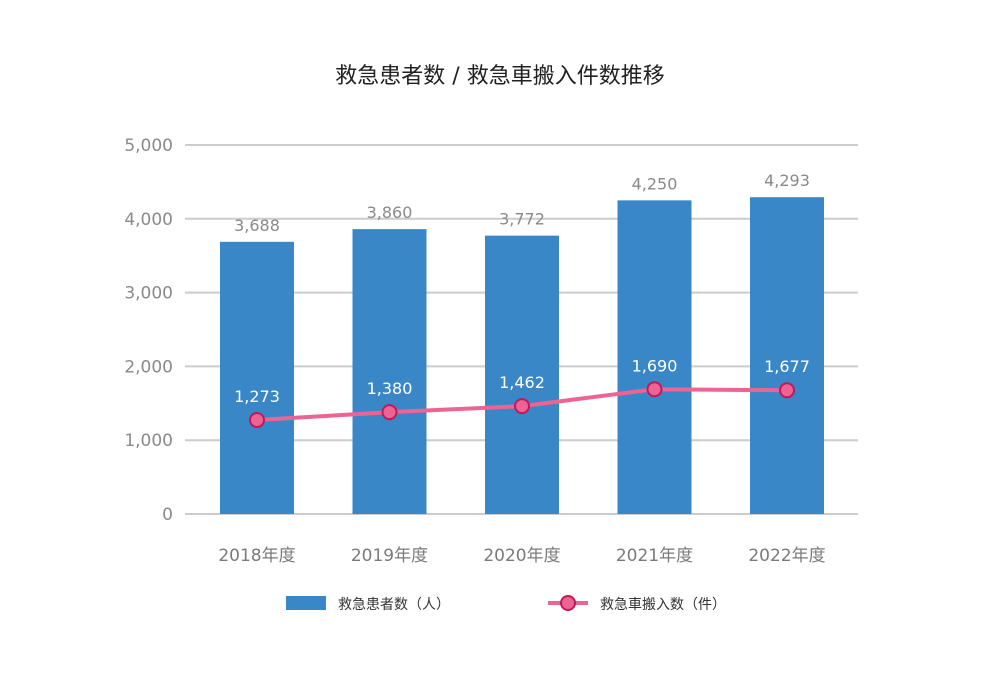 The height and width of the screenshot is (680, 1000). Describe the element at coordinates (390, 212) in the screenshot. I see `bar-value-label: 3,860` at that location.